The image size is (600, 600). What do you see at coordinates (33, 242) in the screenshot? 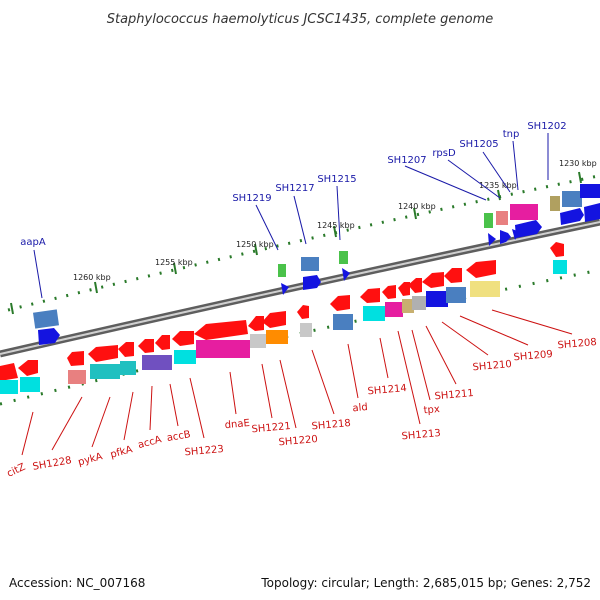
I see `label-aapA: aapA` at bounding box center [33, 242].